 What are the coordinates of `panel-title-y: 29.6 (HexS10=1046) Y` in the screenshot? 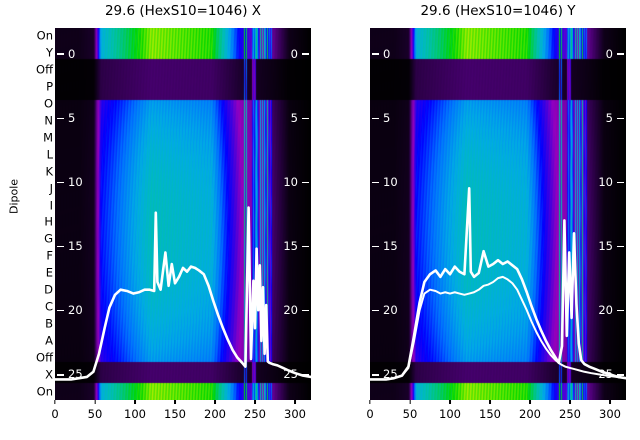 It's located at (498, 11).